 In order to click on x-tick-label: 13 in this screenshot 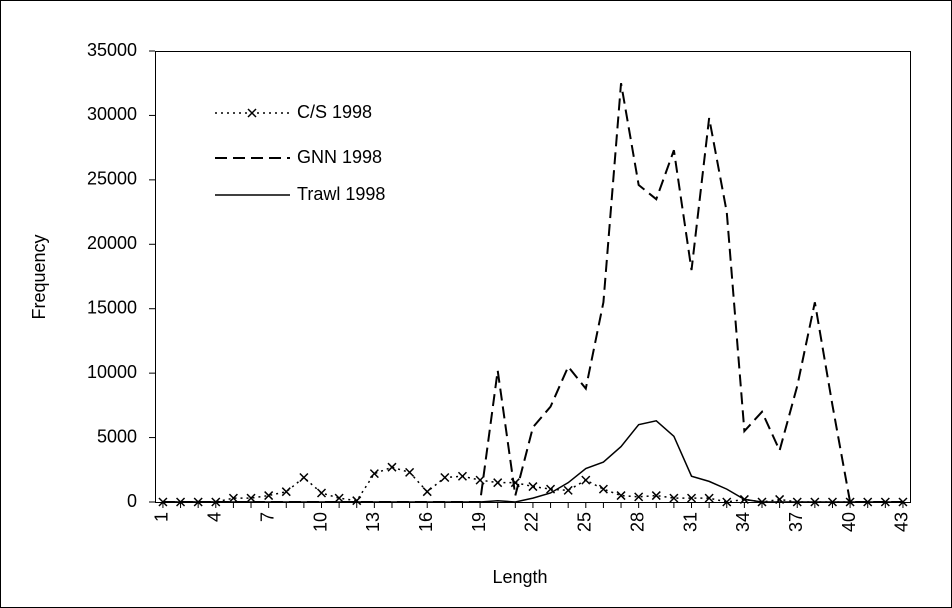, I will do `click(373, 522)`.